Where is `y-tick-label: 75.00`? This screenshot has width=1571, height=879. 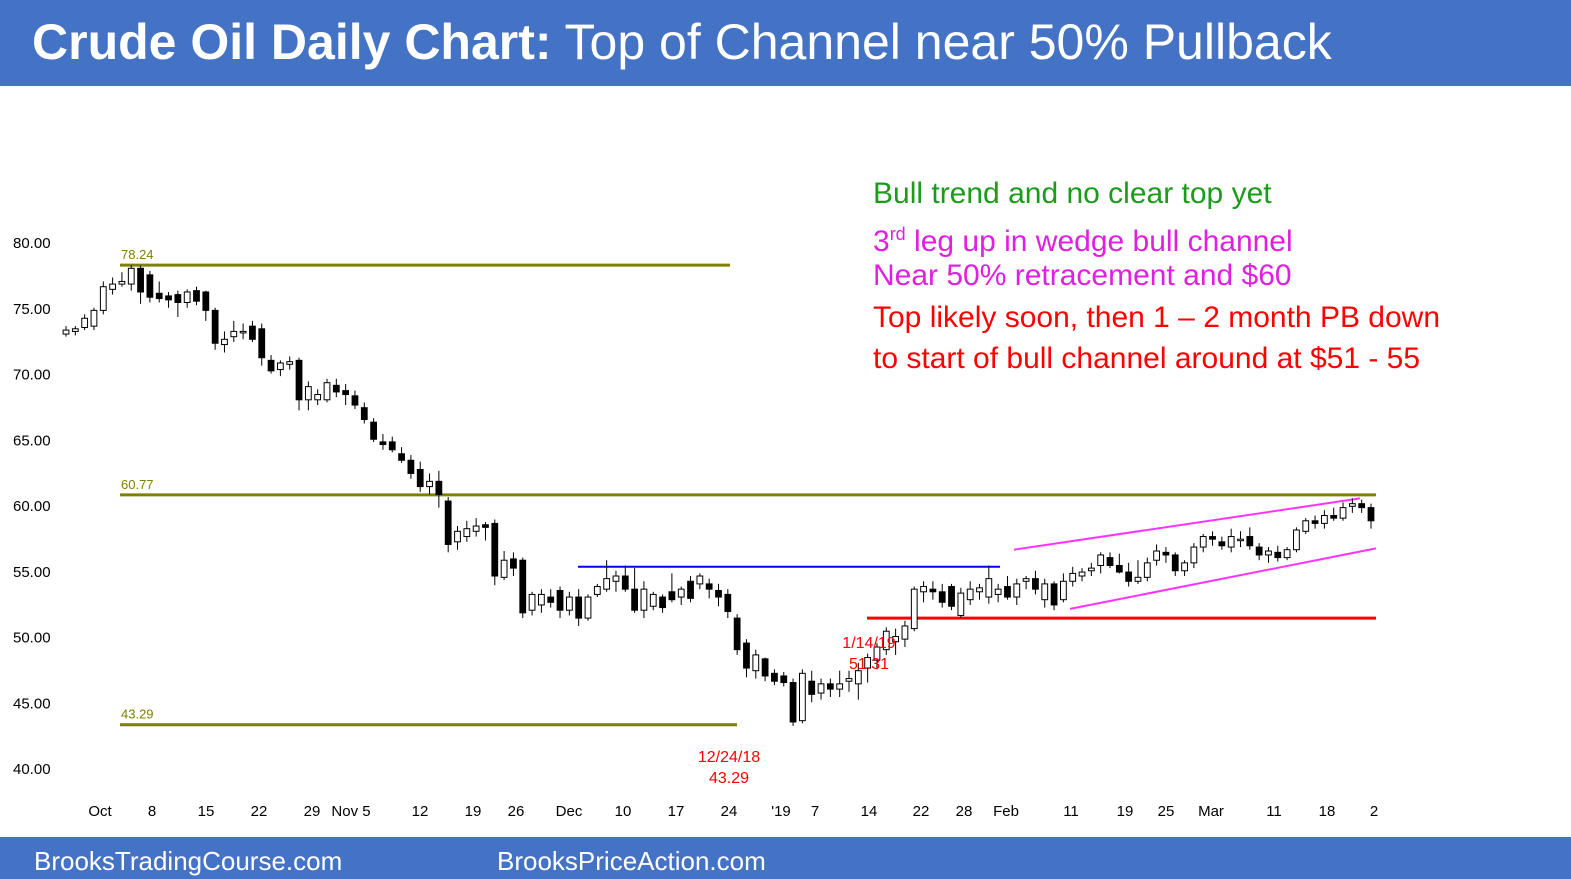 y-tick-label: 75.00 is located at coordinates (32, 309).